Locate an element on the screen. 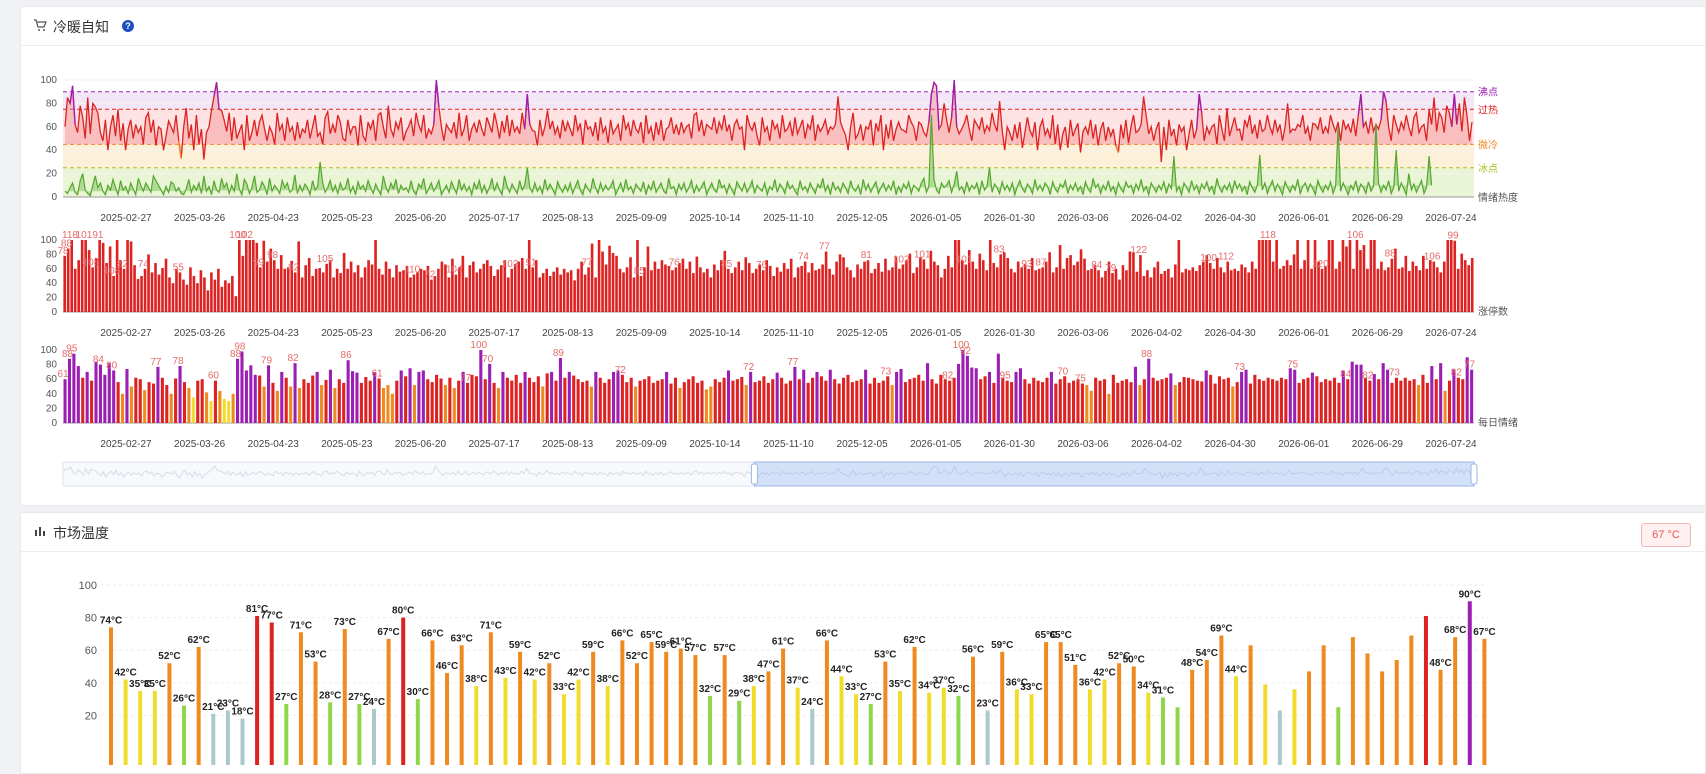 The image size is (1706, 774). bar-value-label: 85 is located at coordinates (640, 271).